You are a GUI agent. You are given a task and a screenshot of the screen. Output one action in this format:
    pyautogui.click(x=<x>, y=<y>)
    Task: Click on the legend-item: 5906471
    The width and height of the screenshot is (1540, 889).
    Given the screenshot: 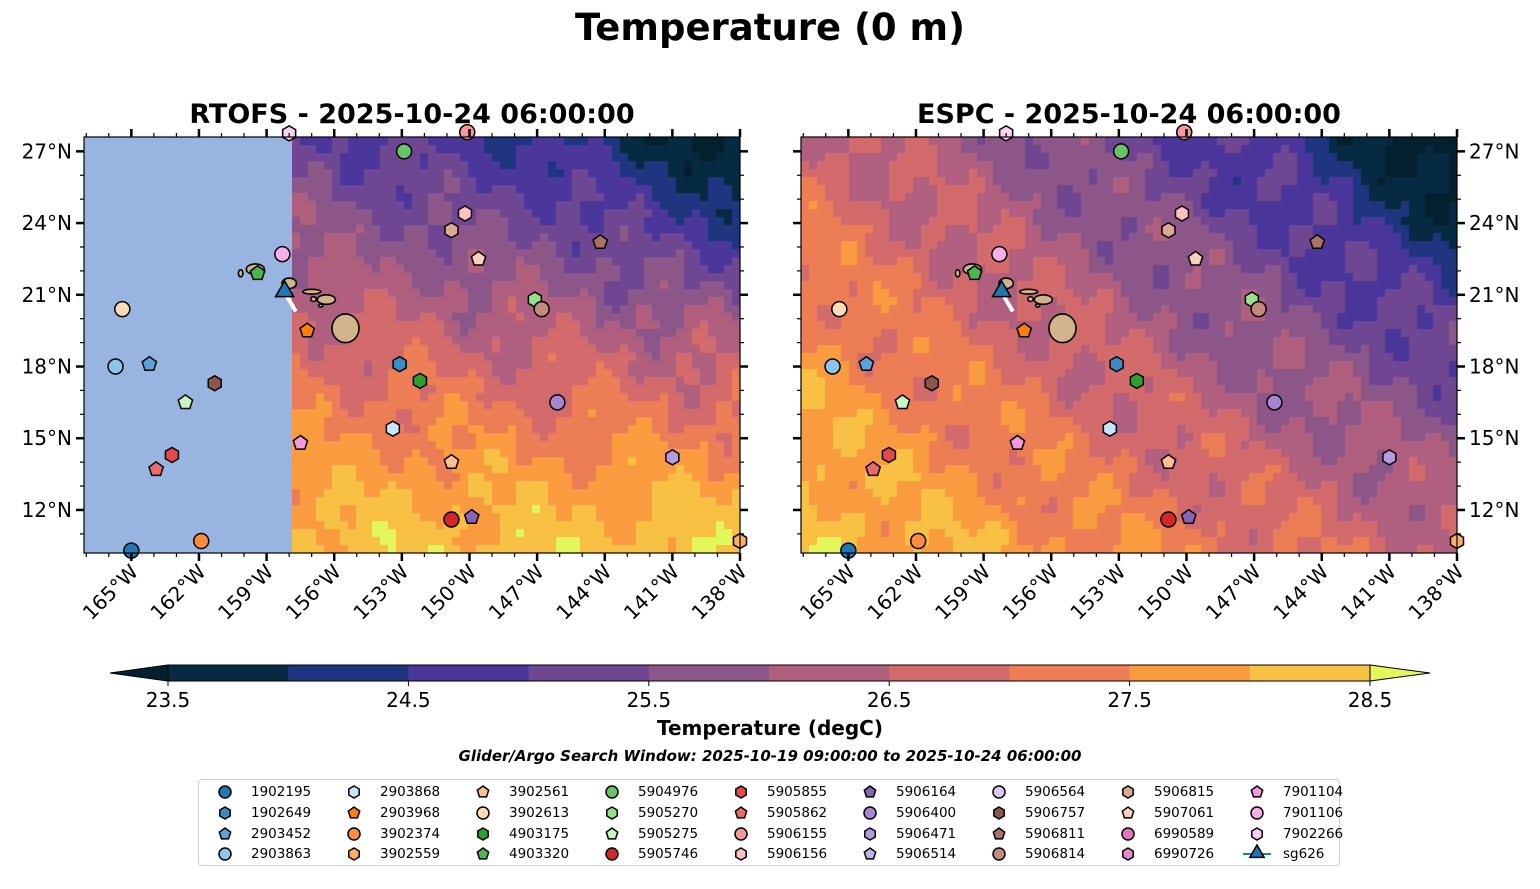 What is the action you would take?
    pyautogui.click(x=903, y=834)
    